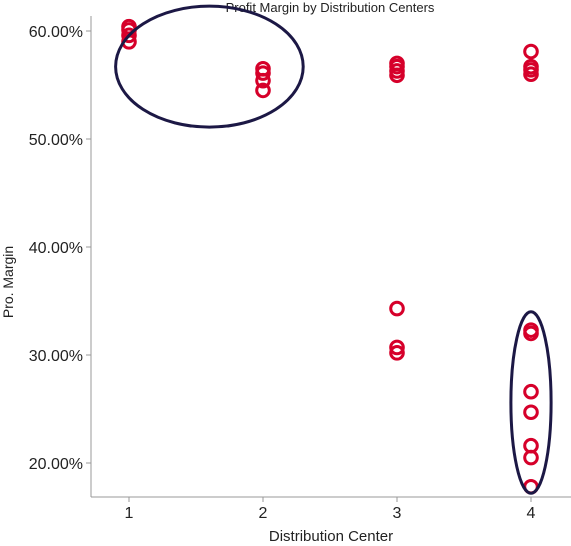 The height and width of the screenshot is (546, 571). What do you see at coordinates (331, 536) in the screenshot?
I see `x-axis-title: Distribution Center` at bounding box center [331, 536].